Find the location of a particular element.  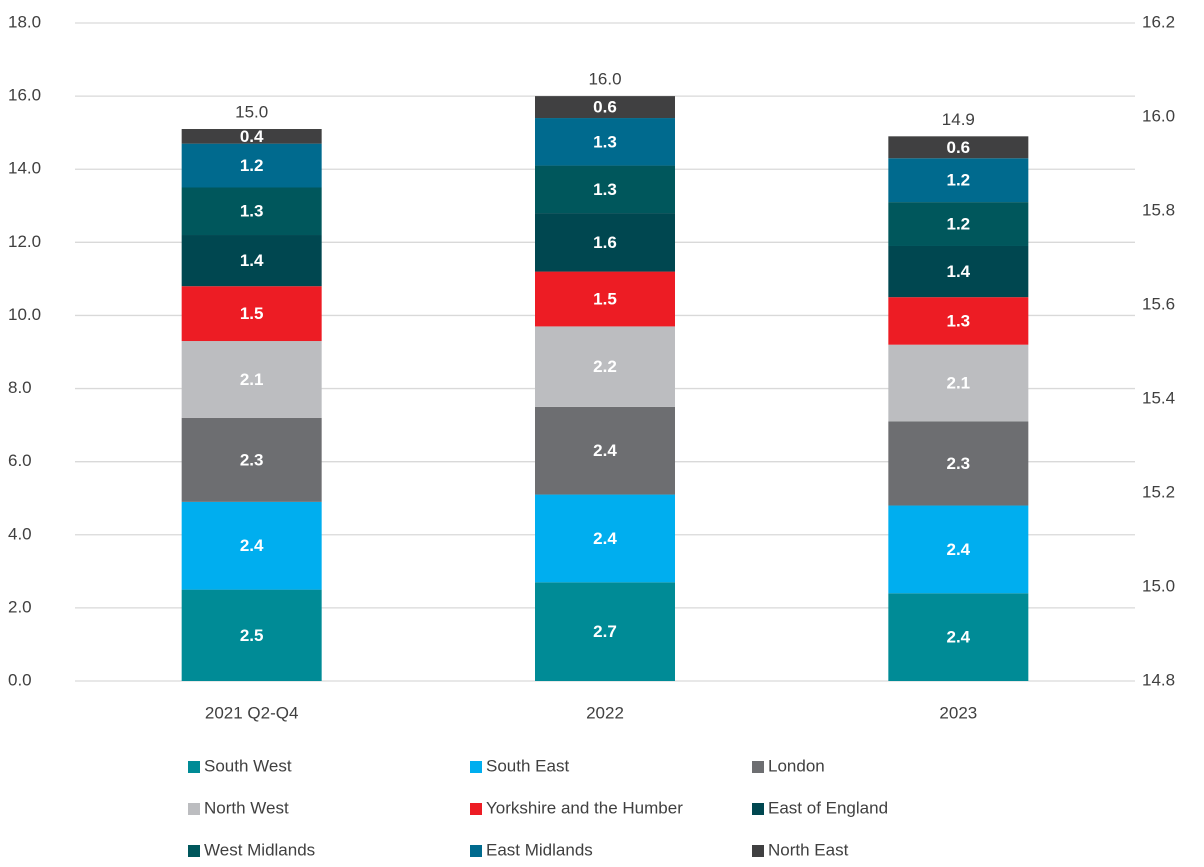

legend-label: East Midlands is located at coordinates (539, 849).